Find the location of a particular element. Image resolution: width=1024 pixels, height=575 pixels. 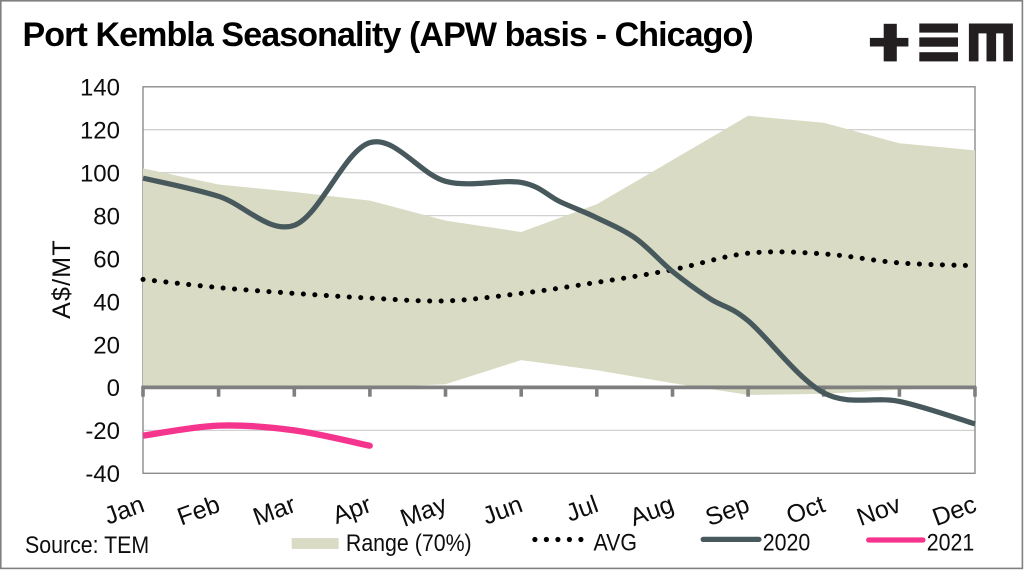

svg-text: 120 is located at coordinates (100, 131).